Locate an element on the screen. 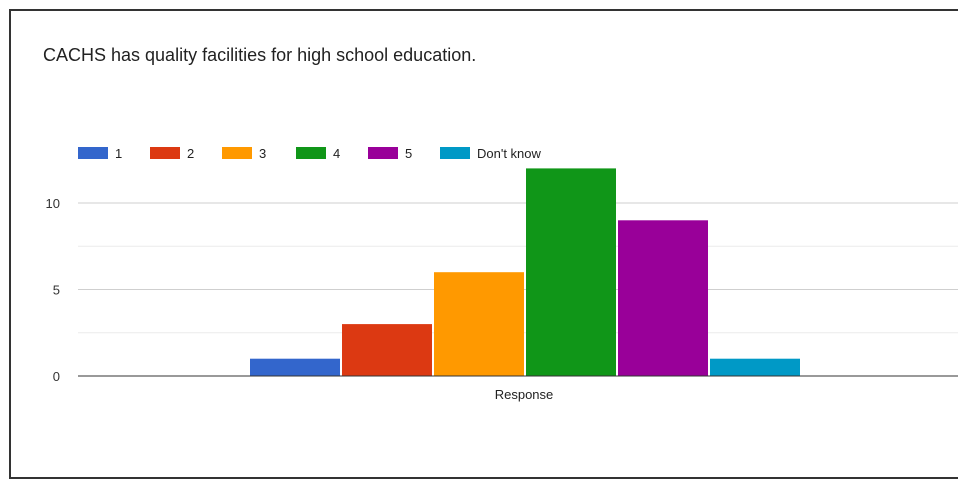 Image resolution: width=958 pixels, height=479 pixels. x-axis-label: Response is located at coordinates (524, 394).